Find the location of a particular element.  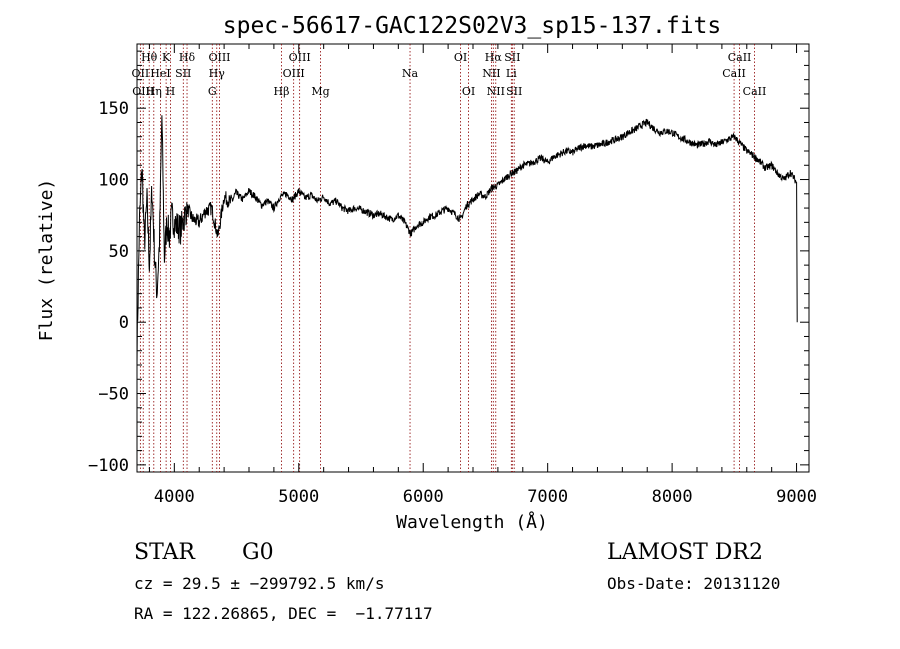

object-class: STAR is located at coordinates (164, 552).